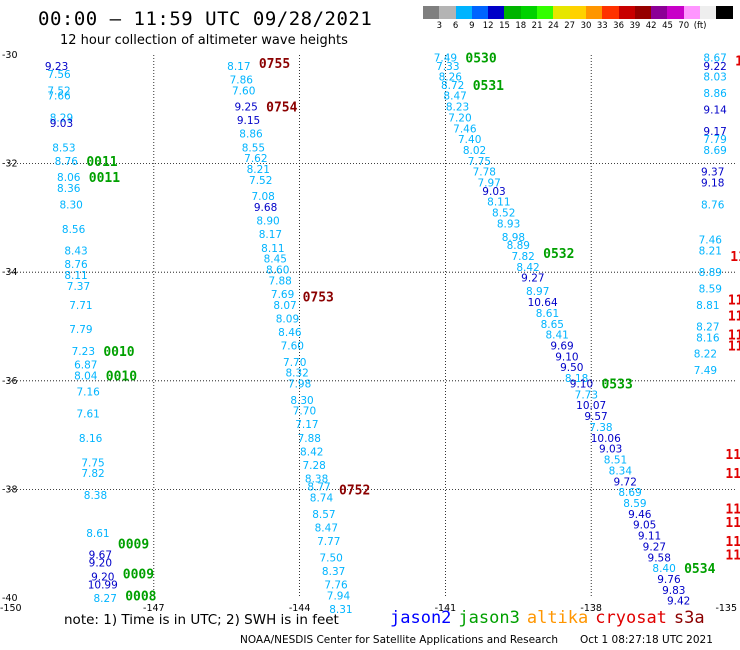 This screenshot has width=740, height=650. Describe the element at coordinates (446, 608) in the screenshot. I see `longitude-tick-label: -141` at that location.